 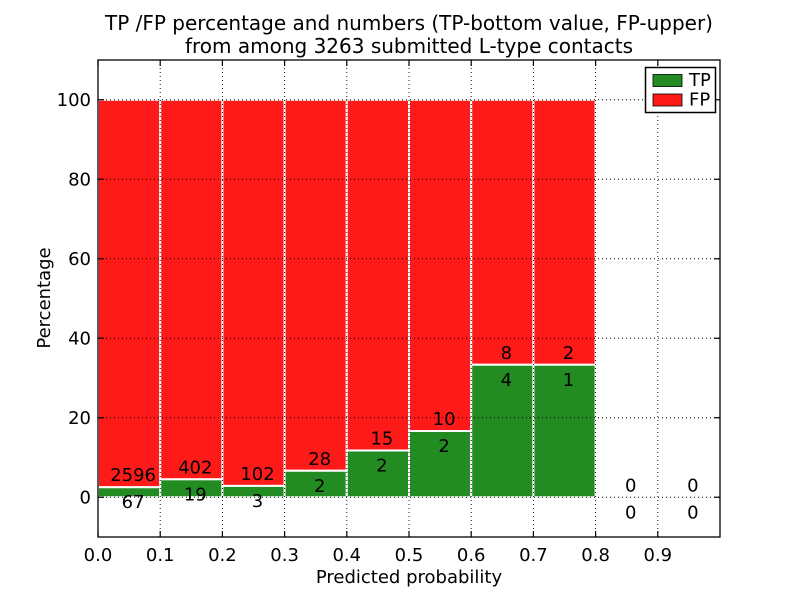 What do you see at coordinates (129, 293) in the screenshot?
I see `bar-fp-0.0-0.1` at bounding box center [129, 293].